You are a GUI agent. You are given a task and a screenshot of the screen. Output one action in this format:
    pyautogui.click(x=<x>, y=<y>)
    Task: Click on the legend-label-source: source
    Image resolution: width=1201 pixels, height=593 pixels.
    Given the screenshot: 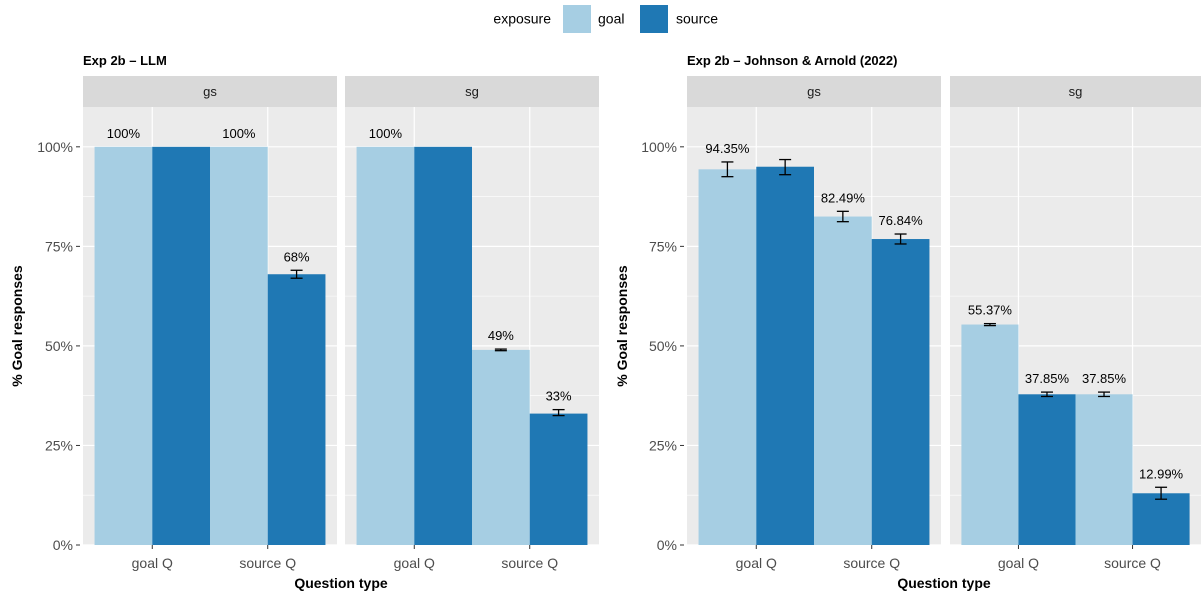 What is the action you would take?
    pyautogui.click(x=697, y=19)
    